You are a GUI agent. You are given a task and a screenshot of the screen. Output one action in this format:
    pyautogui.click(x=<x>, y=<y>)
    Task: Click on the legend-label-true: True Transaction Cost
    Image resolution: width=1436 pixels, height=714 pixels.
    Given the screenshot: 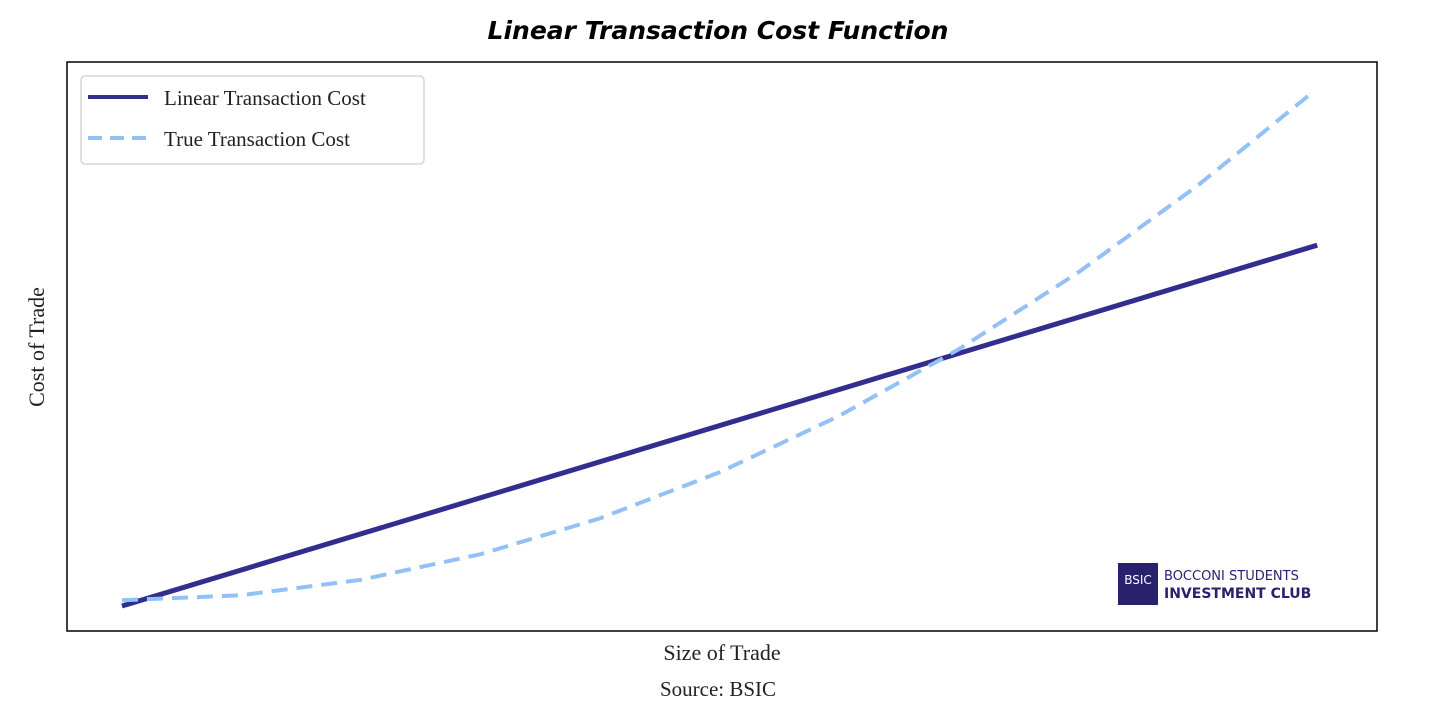 What is the action you would take?
    pyautogui.click(x=257, y=139)
    